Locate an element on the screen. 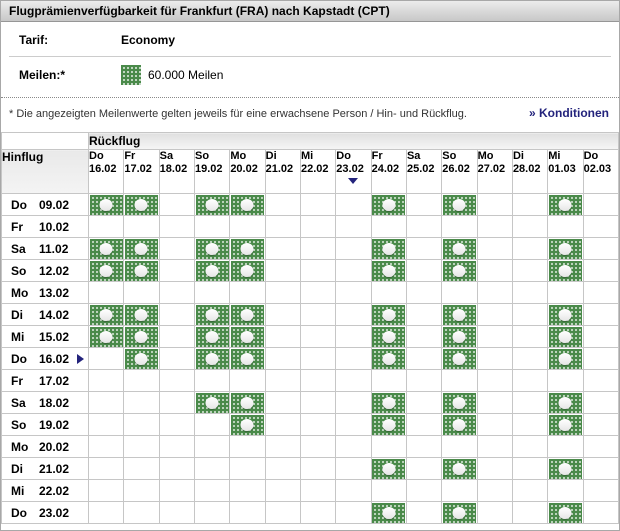 This screenshot has height=531, width=620. outbound-date-label: Do 09.02 is located at coordinates (45, 204).